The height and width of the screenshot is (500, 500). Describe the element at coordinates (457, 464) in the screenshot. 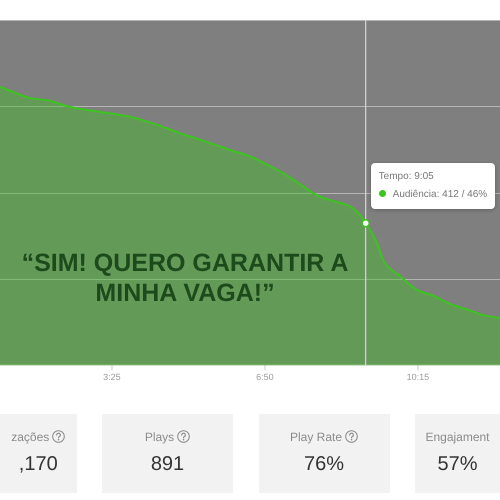

I see `text: 57%` at that location.